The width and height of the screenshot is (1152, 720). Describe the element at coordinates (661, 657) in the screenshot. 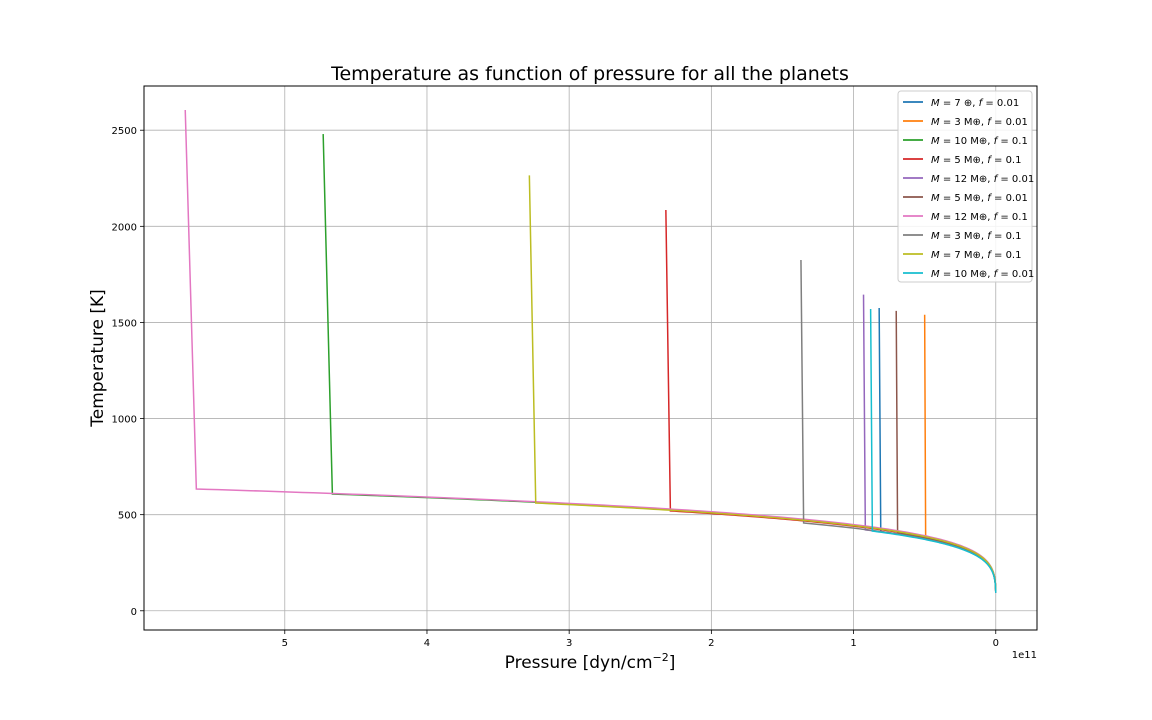

I see `x-axis-label-exponent: −2` at that location.